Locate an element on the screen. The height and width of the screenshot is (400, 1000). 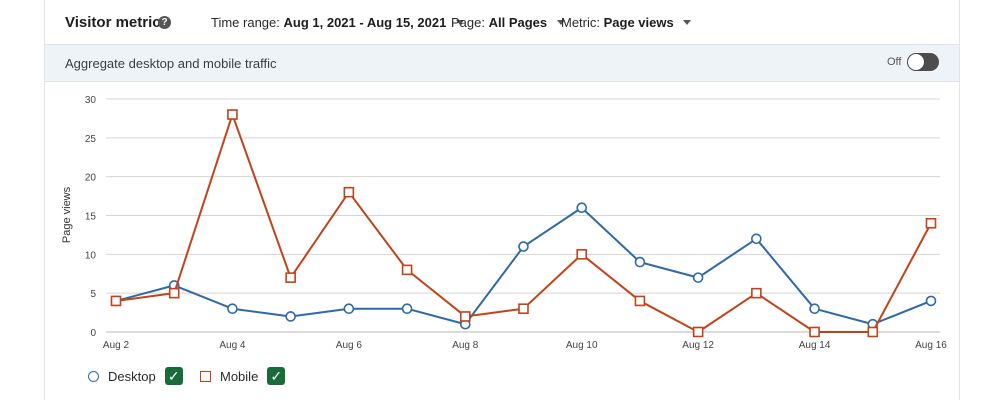
legend-desktop-label: Desktop is located at coordinates (132, 376).